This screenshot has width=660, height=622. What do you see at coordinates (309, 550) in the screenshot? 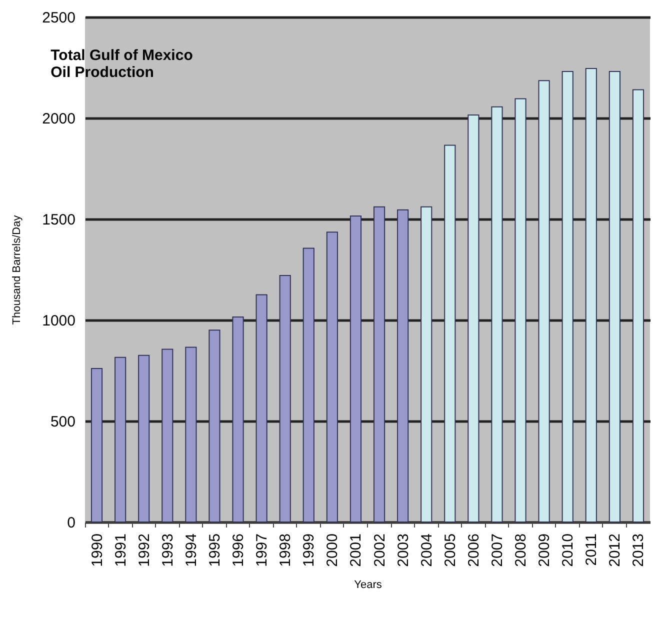
I see `x-tick-label: 1999` at bounding box center [309, 550].